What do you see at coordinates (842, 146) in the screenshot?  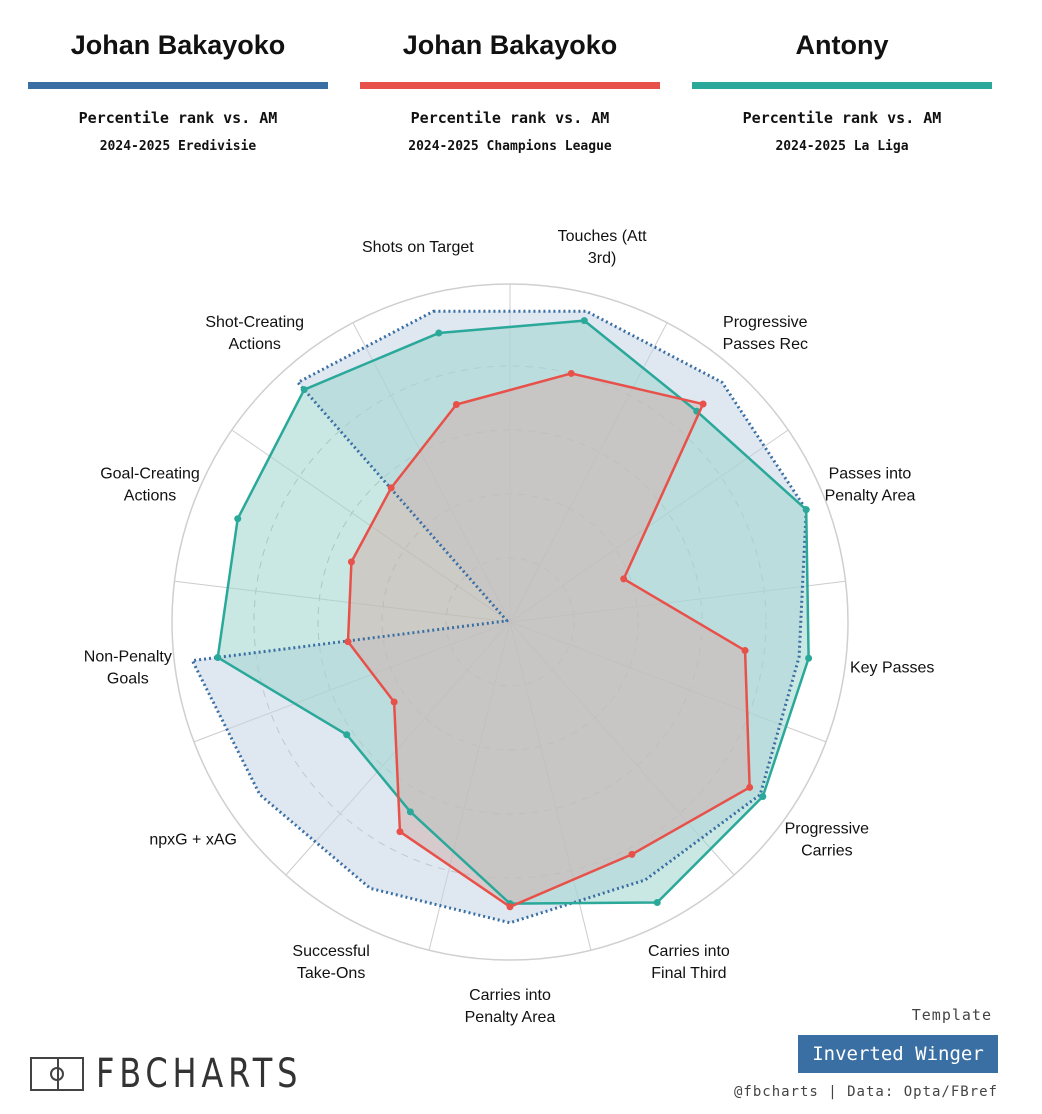 I see `season-label: 2024-2025 La Liga` at bounding box center [842, 146].